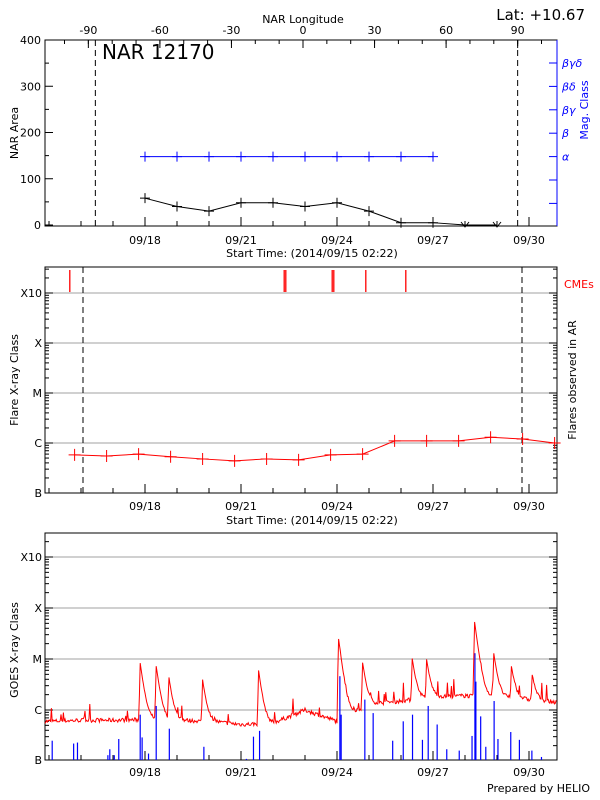 Image resolution: width=600 pixels, height=800 pixels. Describe the element at coordinates (572, 63) in the screenshot. I see `mag-class-label: βγδ` at that location.